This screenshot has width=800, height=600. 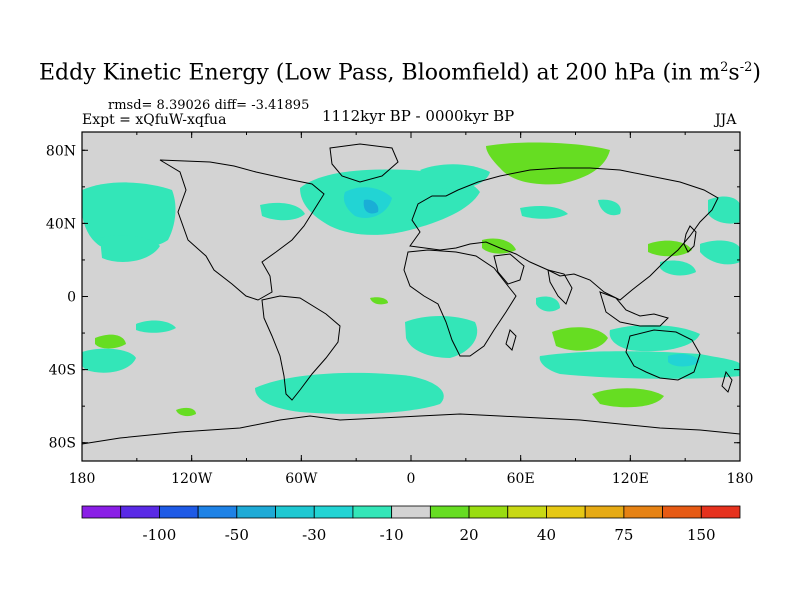 I want to click on season-label: JJA, so click(x=726, y=120).